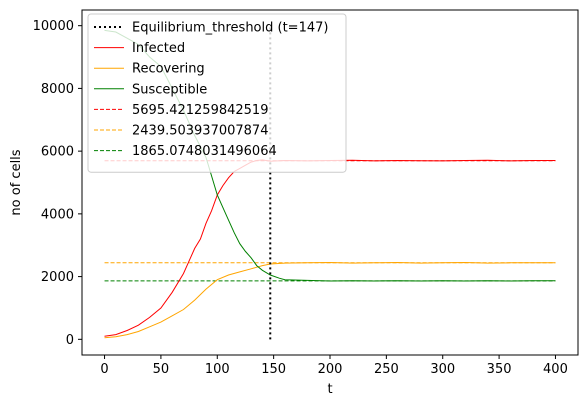  Describe the element at coordinates (57, 277) in the screenshot. I see `y-tick-label: 2000` at that location.